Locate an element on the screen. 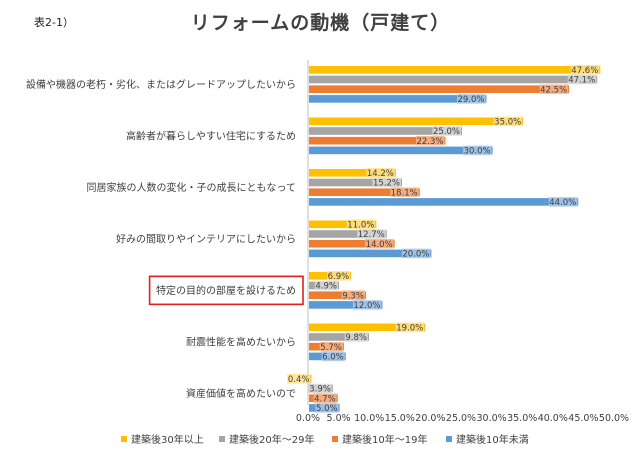 The image size is (641, 460). data-label: 6.9% is located at coordinates (339, 277).